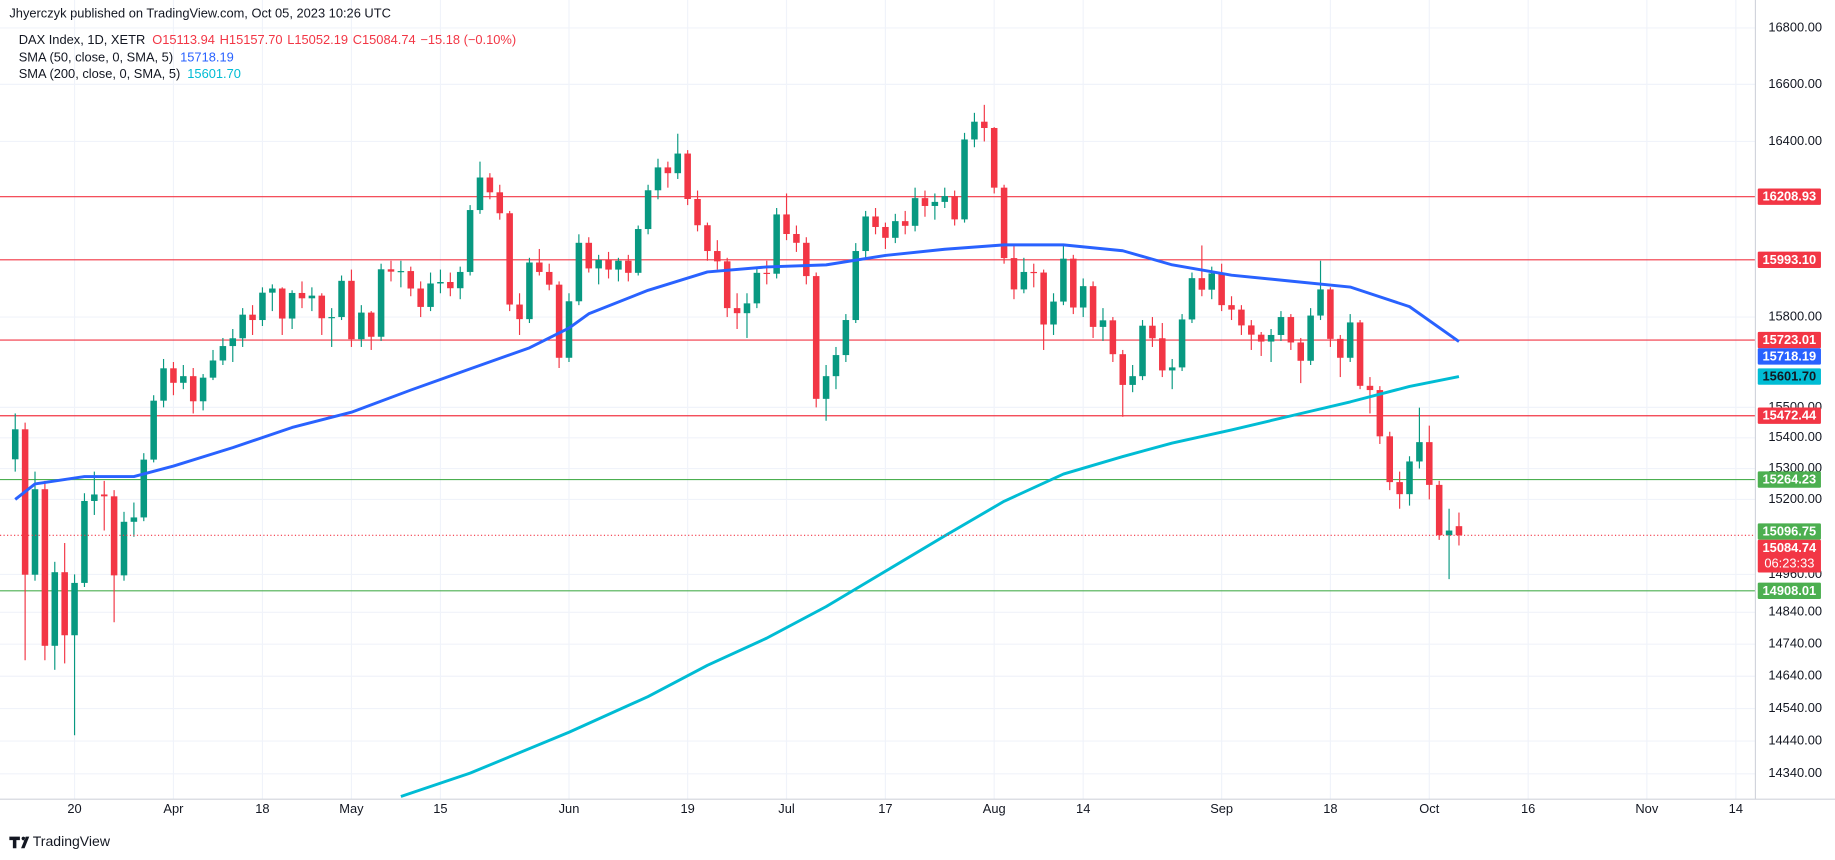 The image size is (1835, 860). I want to click on y-tick-label: 15300.00, so click(1795, 467).